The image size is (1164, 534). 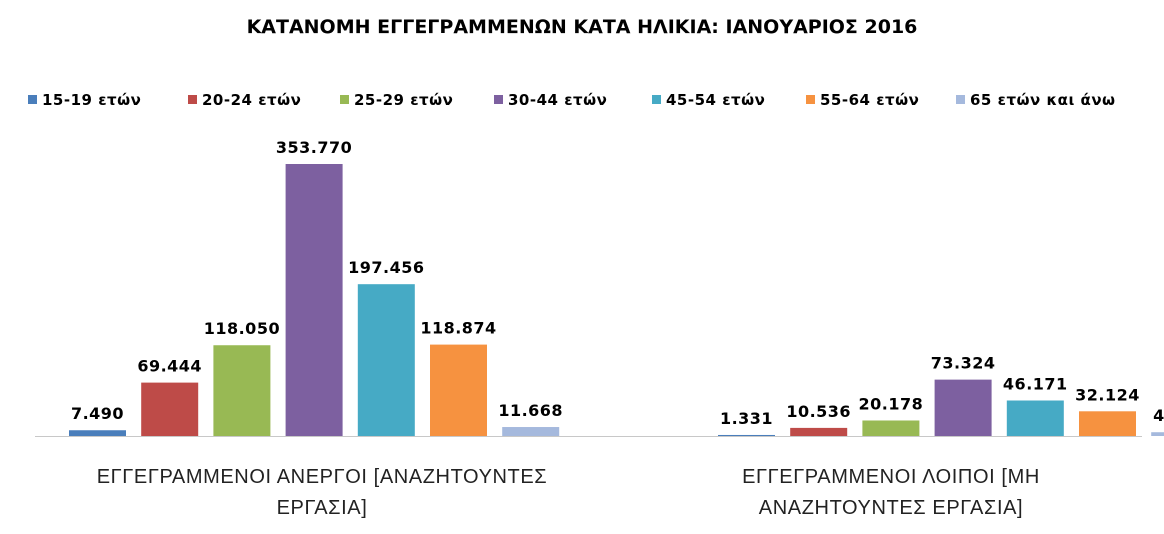 What do you see at coordinates (818, 411) in the screenshot?
I see `data-label: 10.536` at bounding box center [818, 411].